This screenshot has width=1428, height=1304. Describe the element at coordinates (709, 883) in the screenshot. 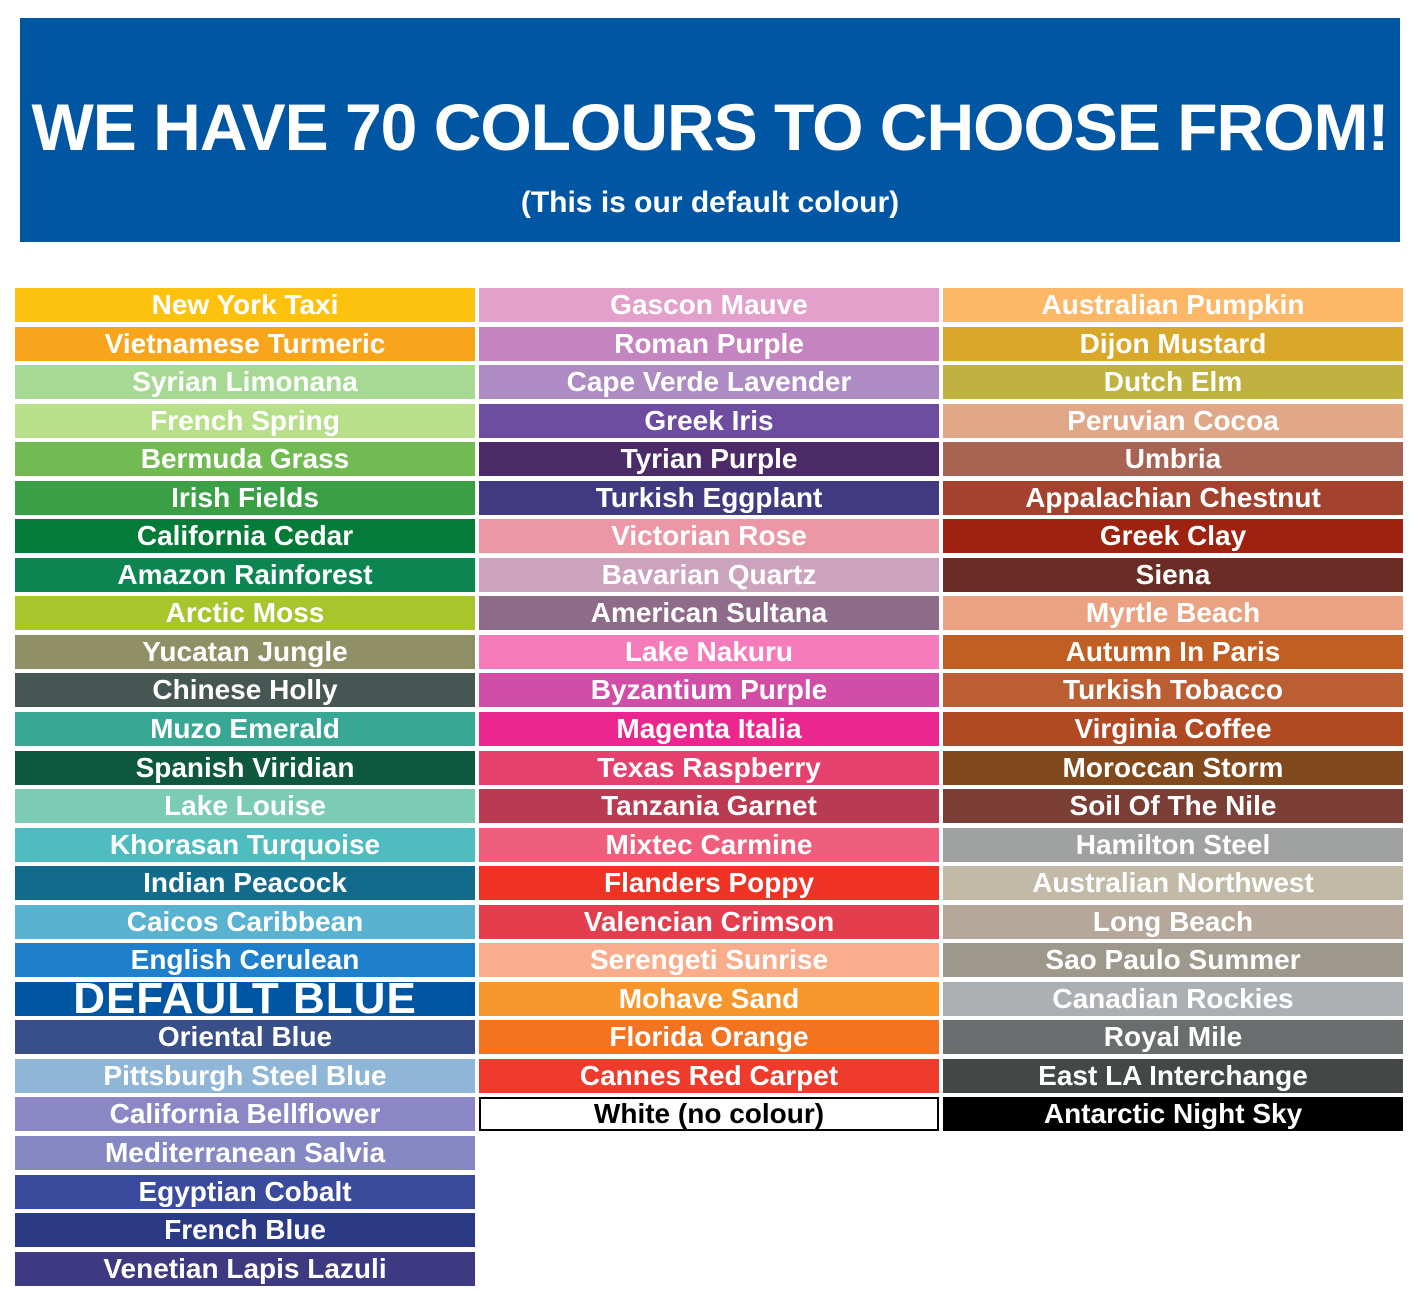

I see `colour-swatch-flanders-poppy: Flanders Poppy` at that location.